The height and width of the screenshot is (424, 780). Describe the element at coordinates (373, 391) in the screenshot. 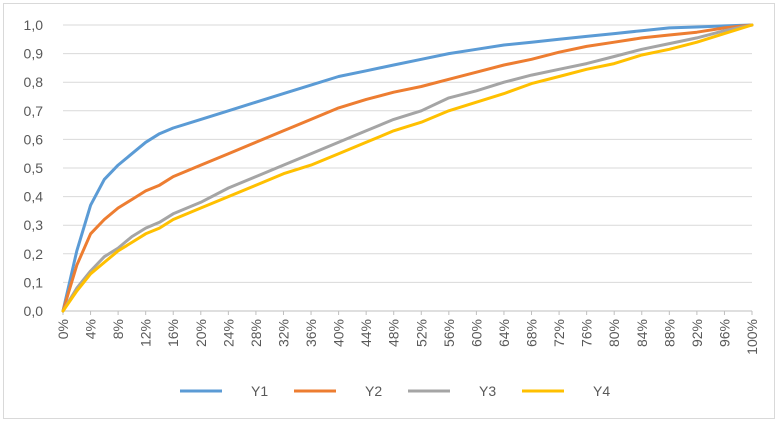

I see `legend-label-y2: Y2` at that location.